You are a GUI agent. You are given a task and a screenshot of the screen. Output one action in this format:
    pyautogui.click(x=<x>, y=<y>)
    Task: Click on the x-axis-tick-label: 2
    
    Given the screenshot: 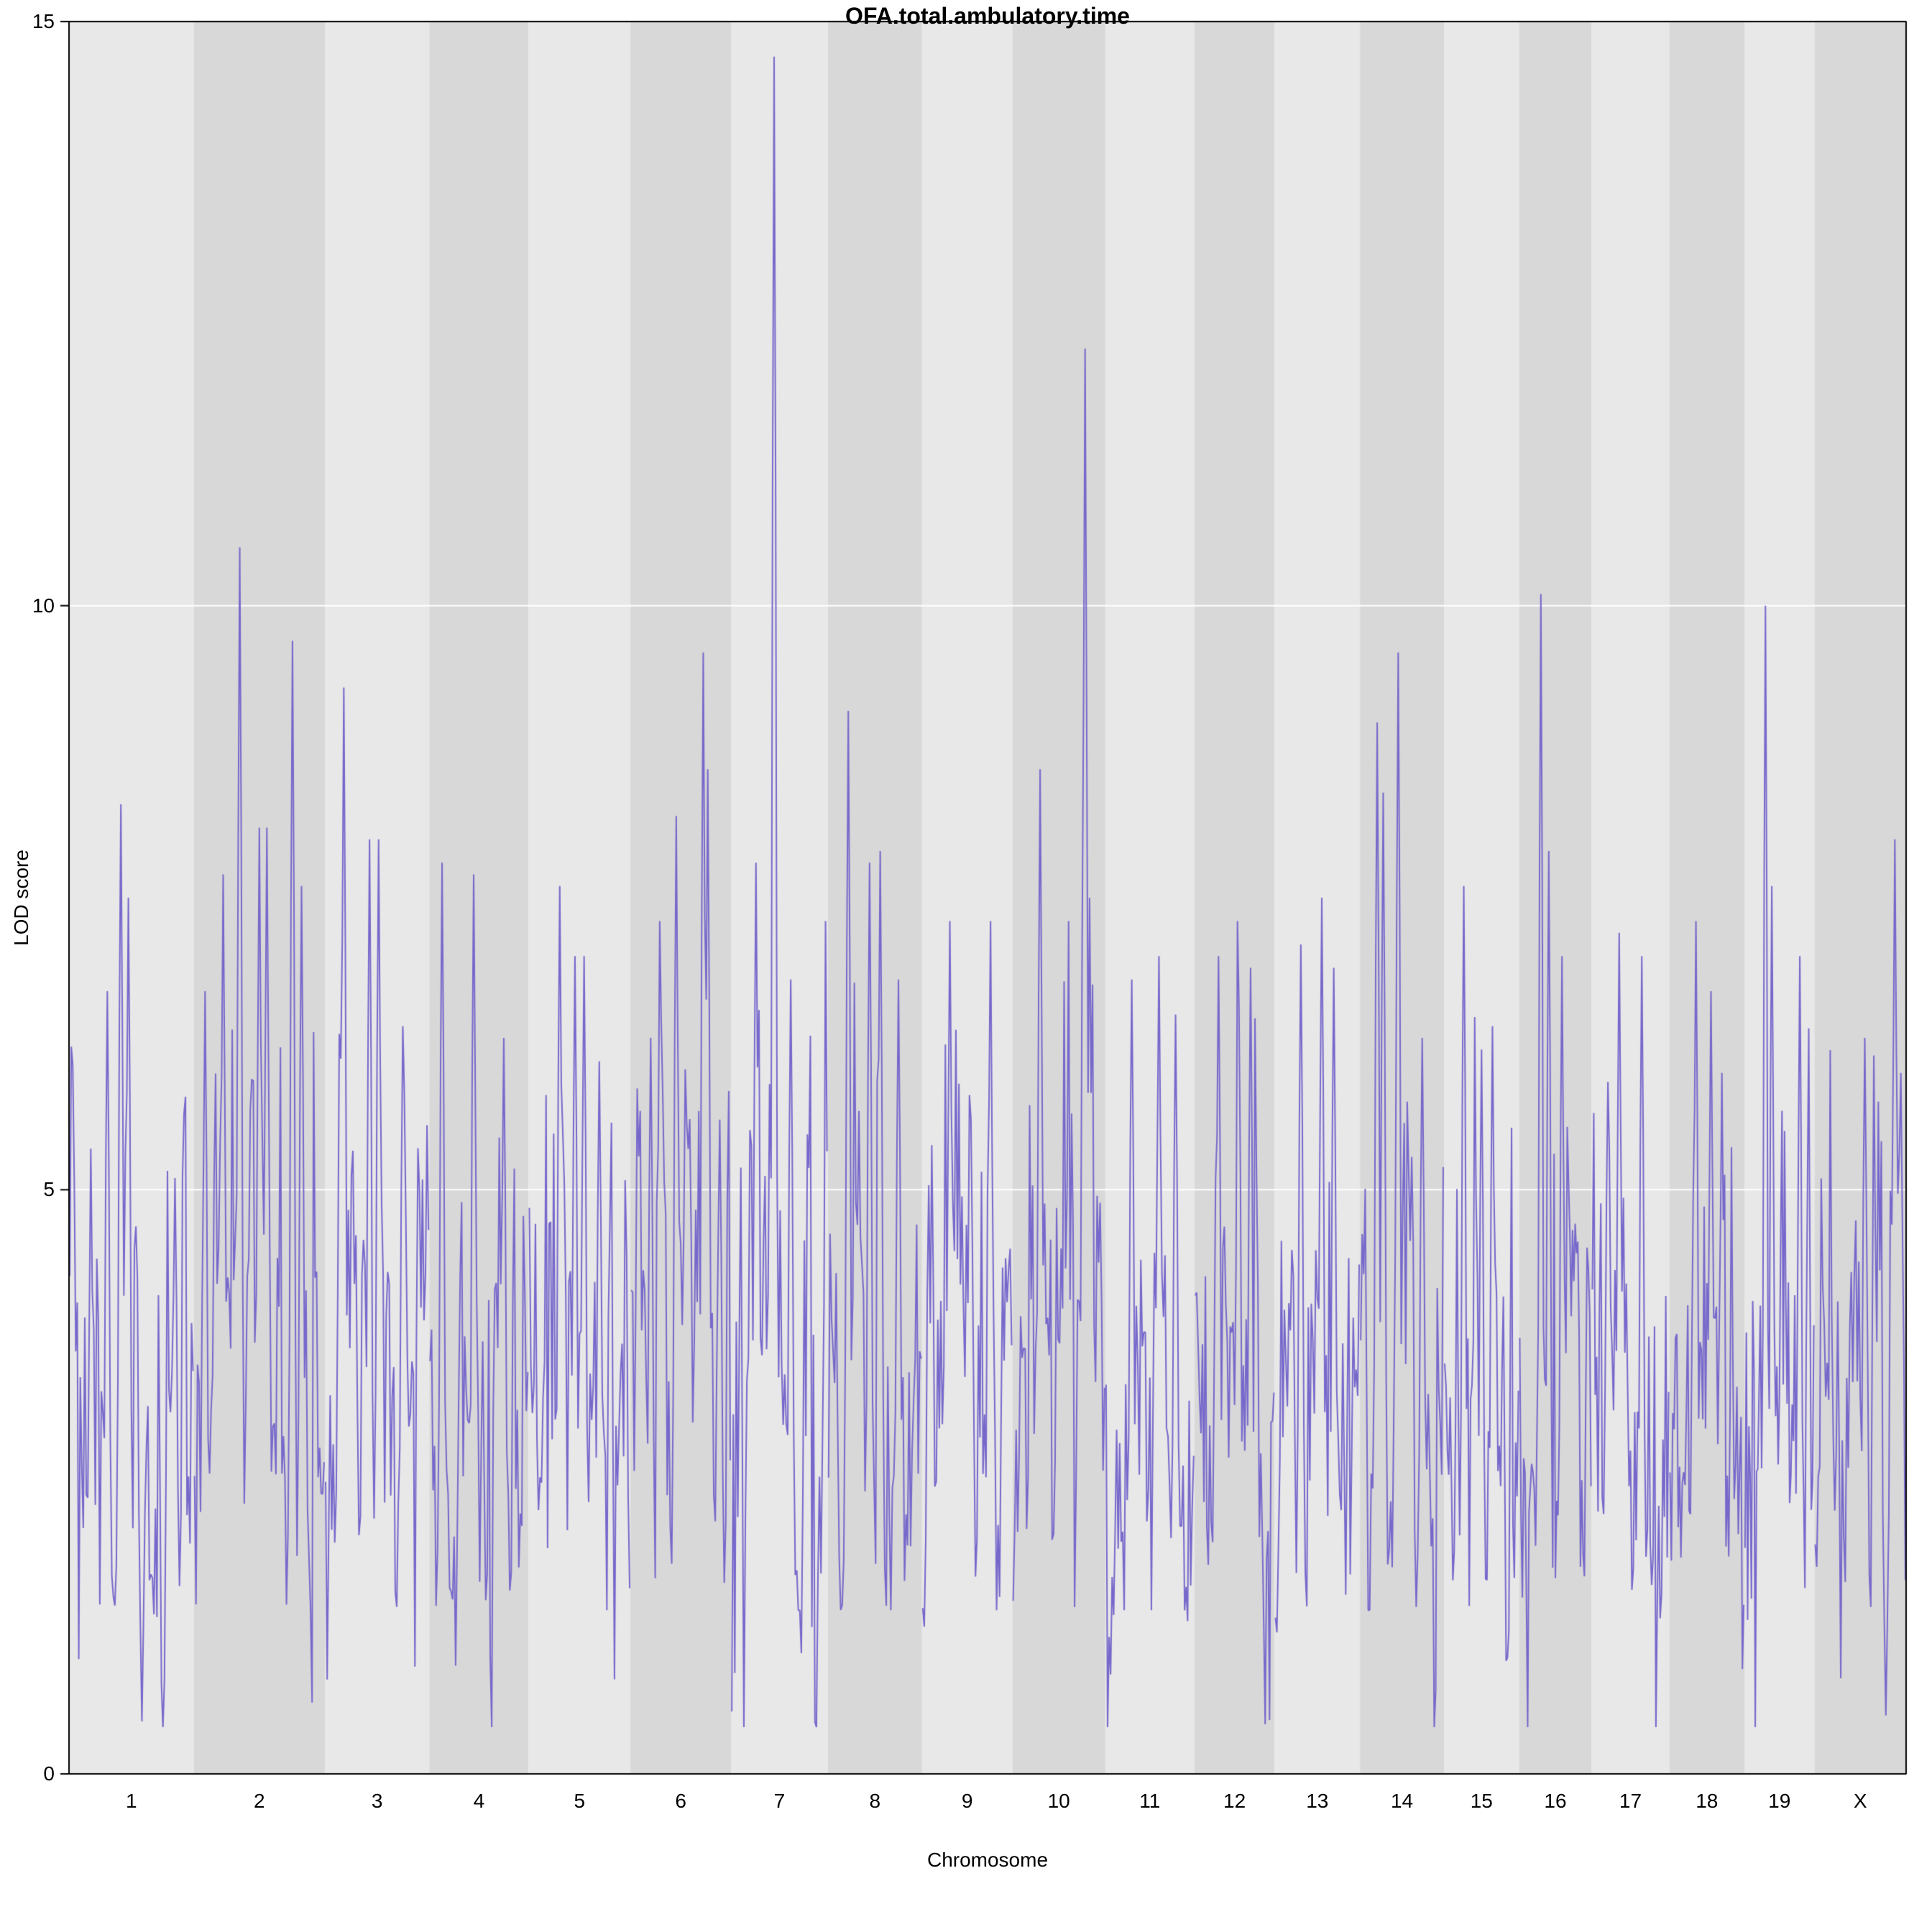 What is the action you would take?
    pyautogui.click(x=259, y=1801)
    